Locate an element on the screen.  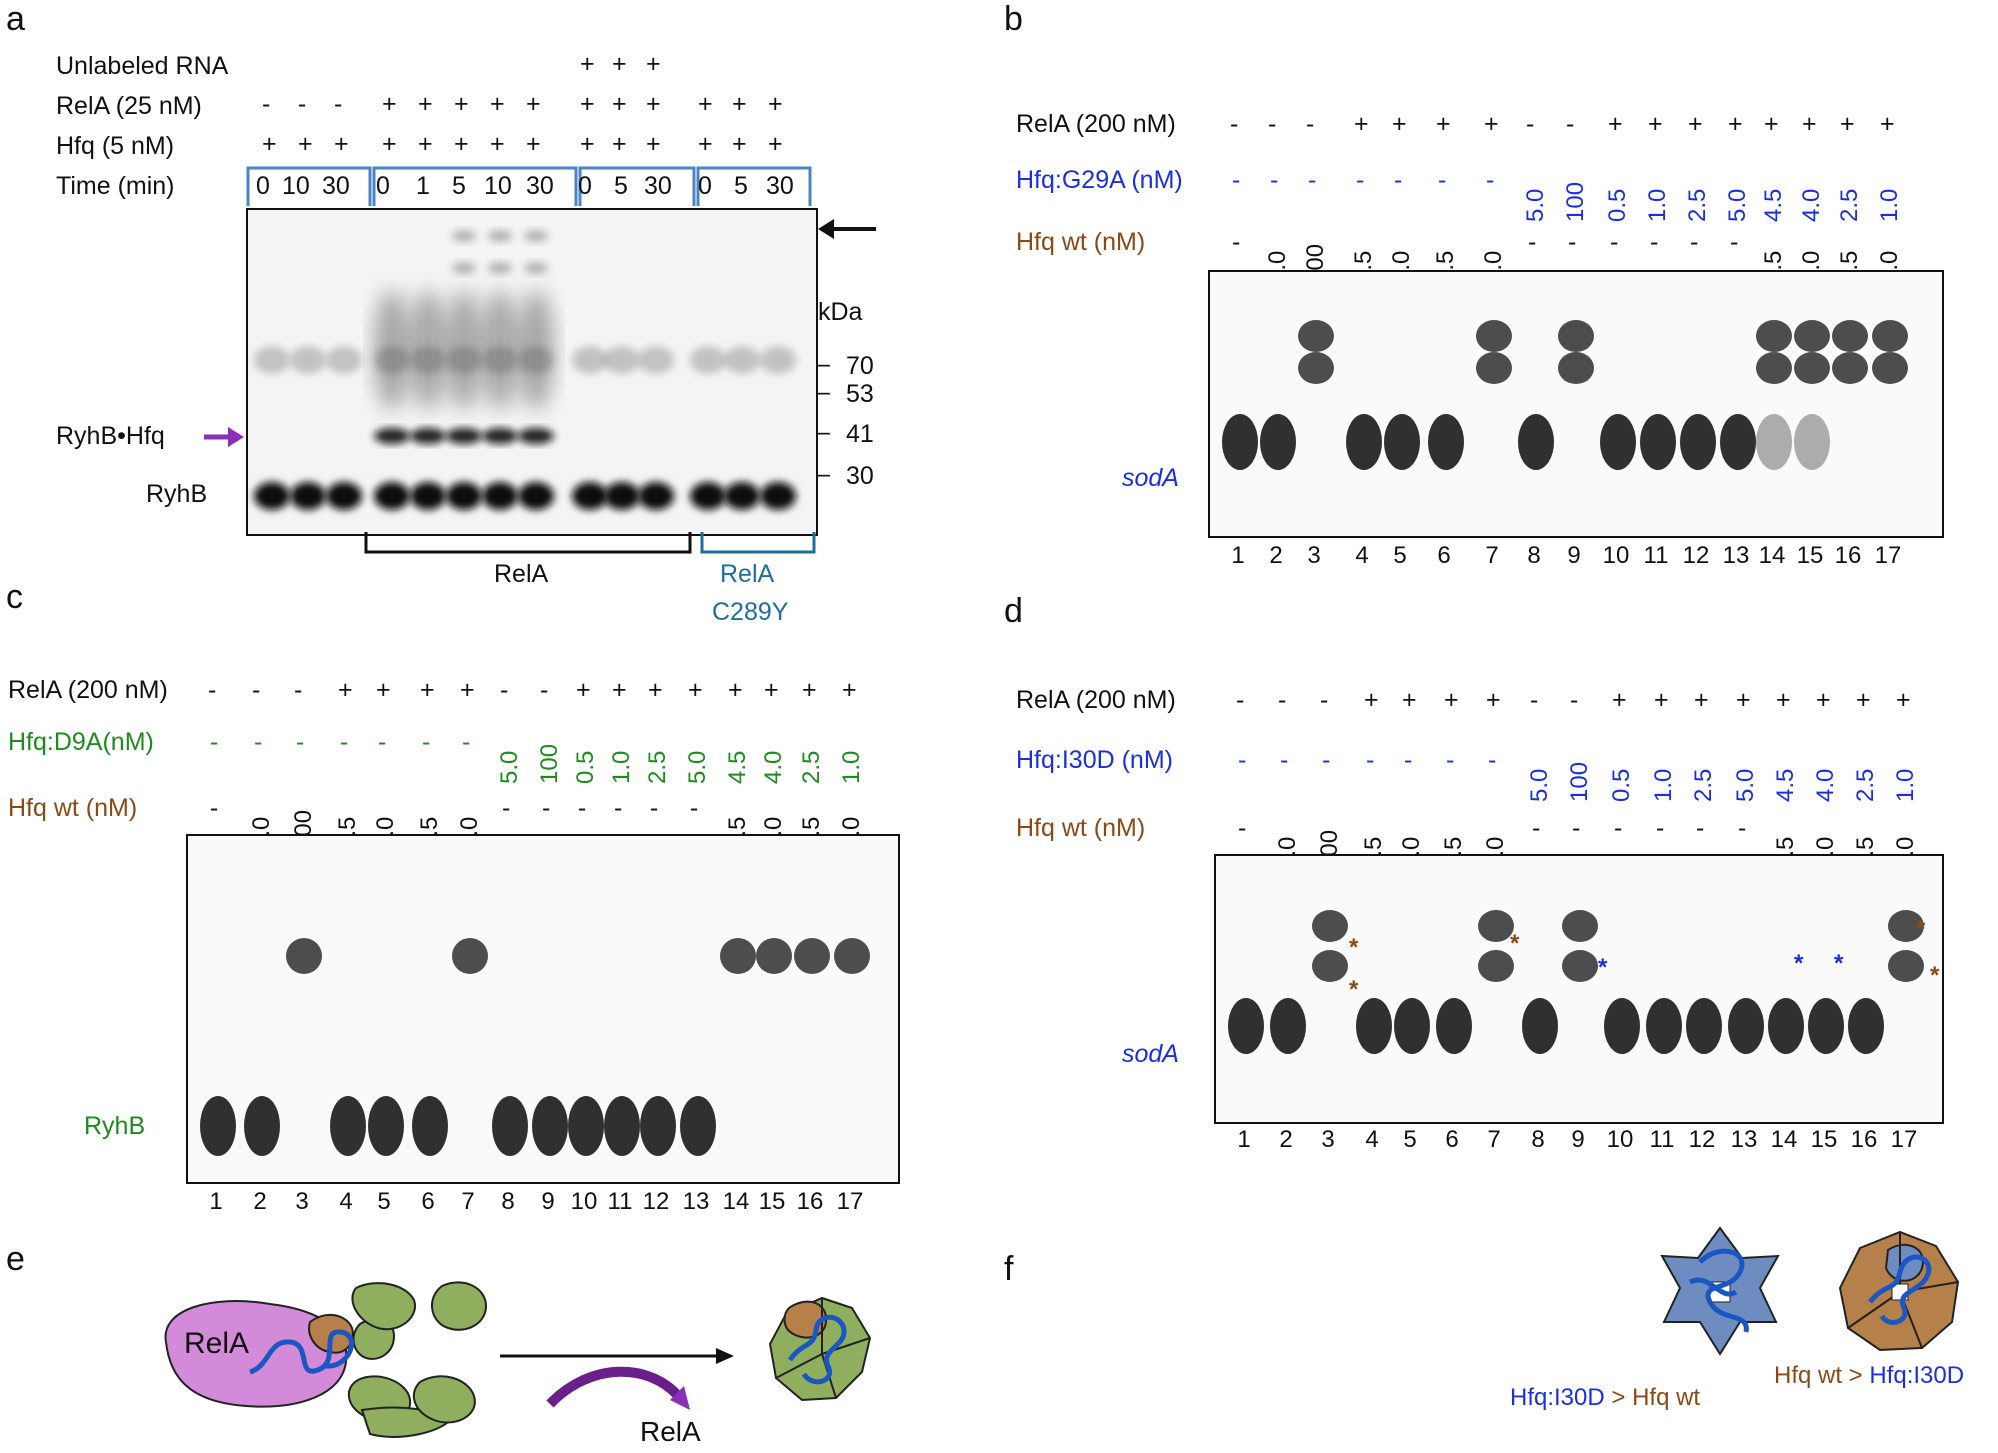
lane-number: 6 is located at coordinates (428, 1201).